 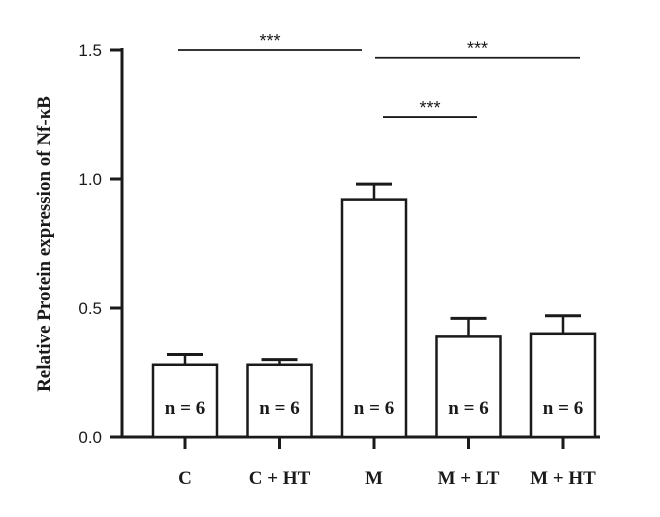 What do you see at coordinates (44, 244) in the screenshot?
I see `y-axis-title: Relative Protein expression of Nf-κB` at bounding box center [44, 244].